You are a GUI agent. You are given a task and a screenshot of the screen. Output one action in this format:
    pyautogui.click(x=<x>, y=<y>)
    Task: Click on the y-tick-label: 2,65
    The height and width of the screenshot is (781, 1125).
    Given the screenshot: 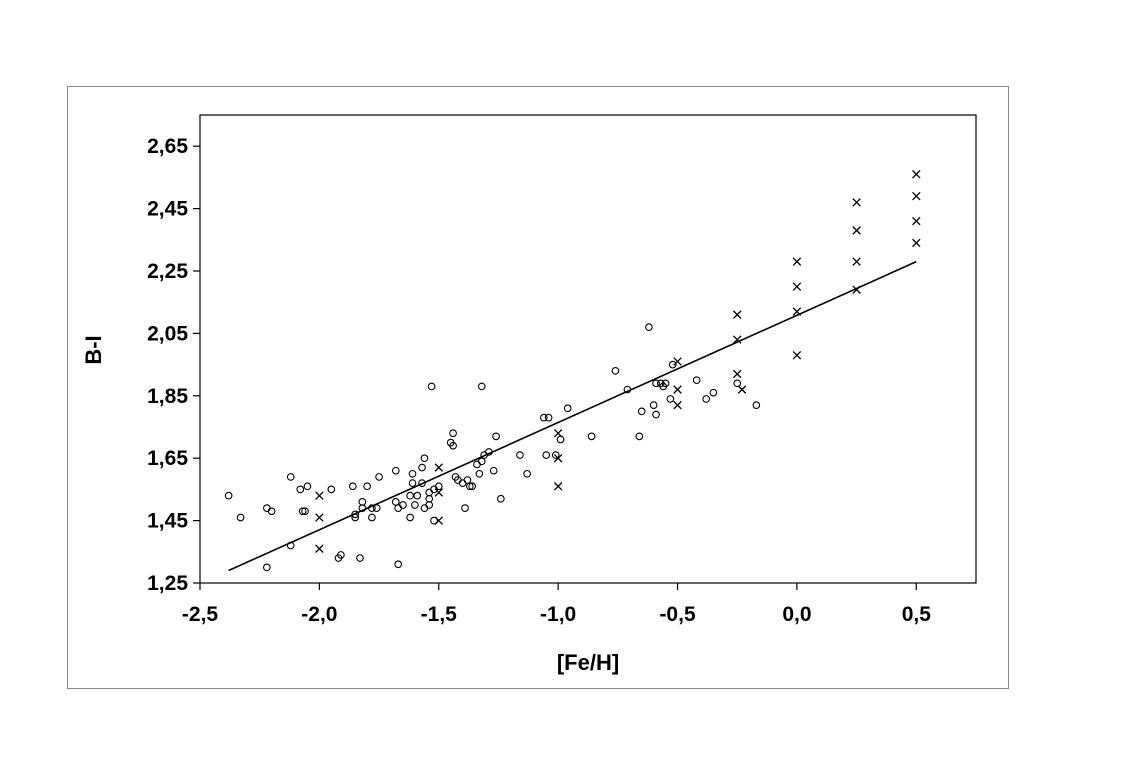 What is the action you would take?
    pyautogui.click(x=167, y=146)
    